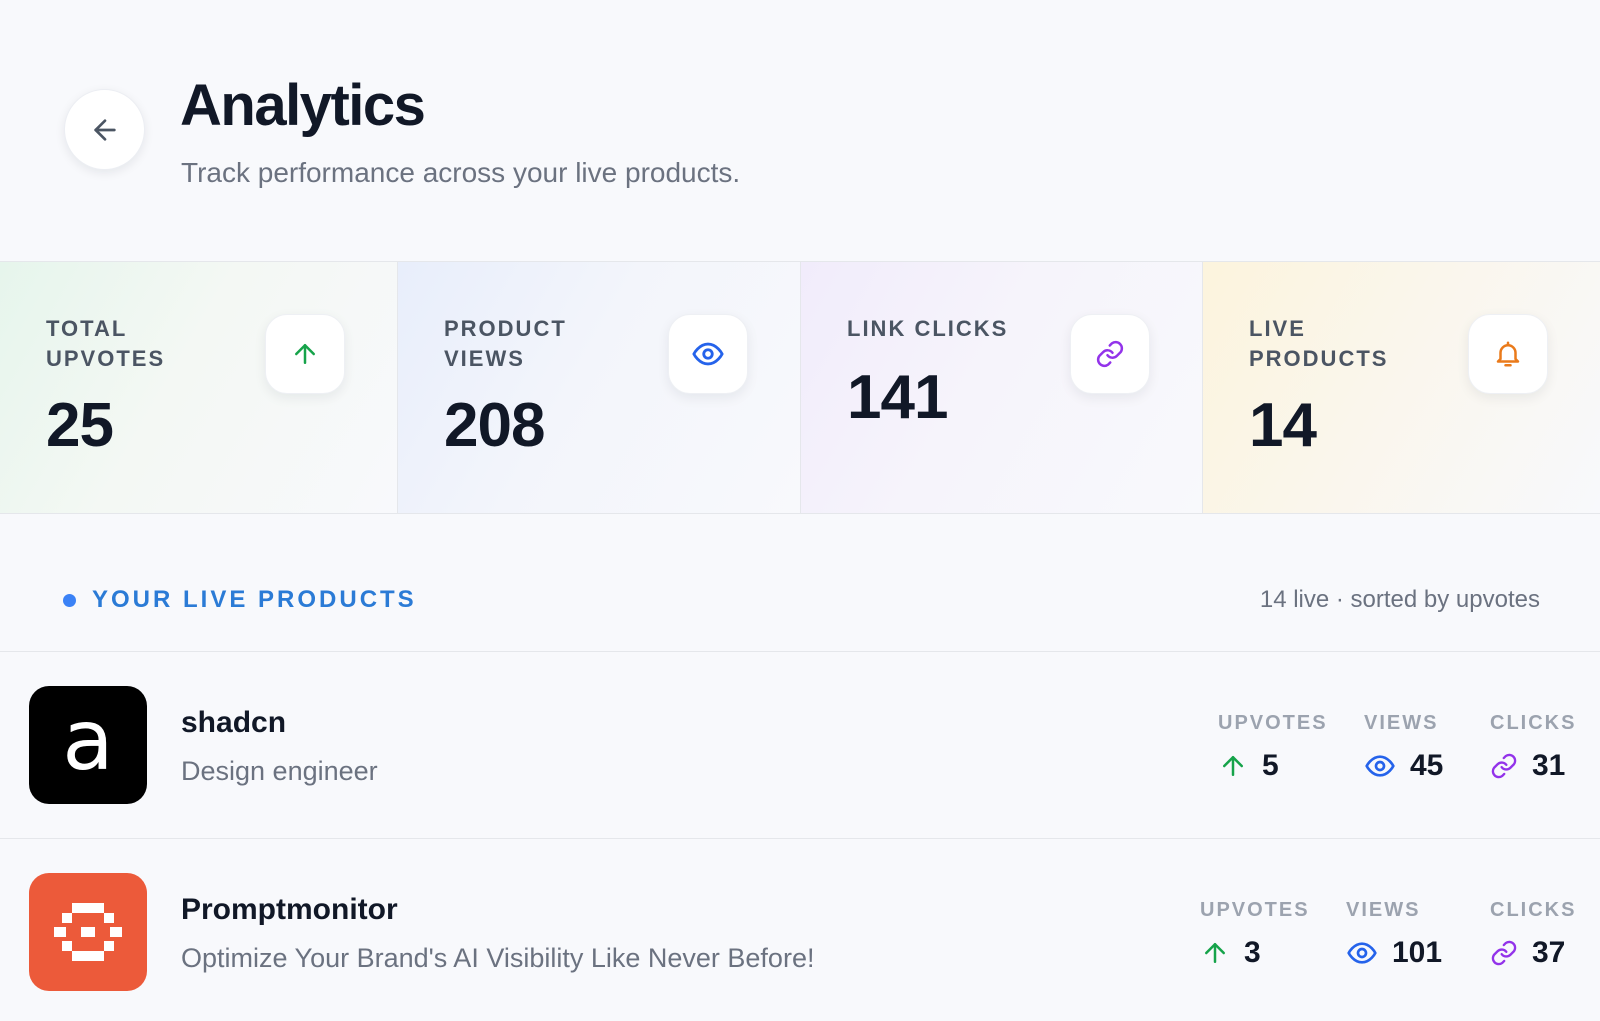 The image size is (1600, 1021). I want to click on logo-letter: a, so click(88, 740).